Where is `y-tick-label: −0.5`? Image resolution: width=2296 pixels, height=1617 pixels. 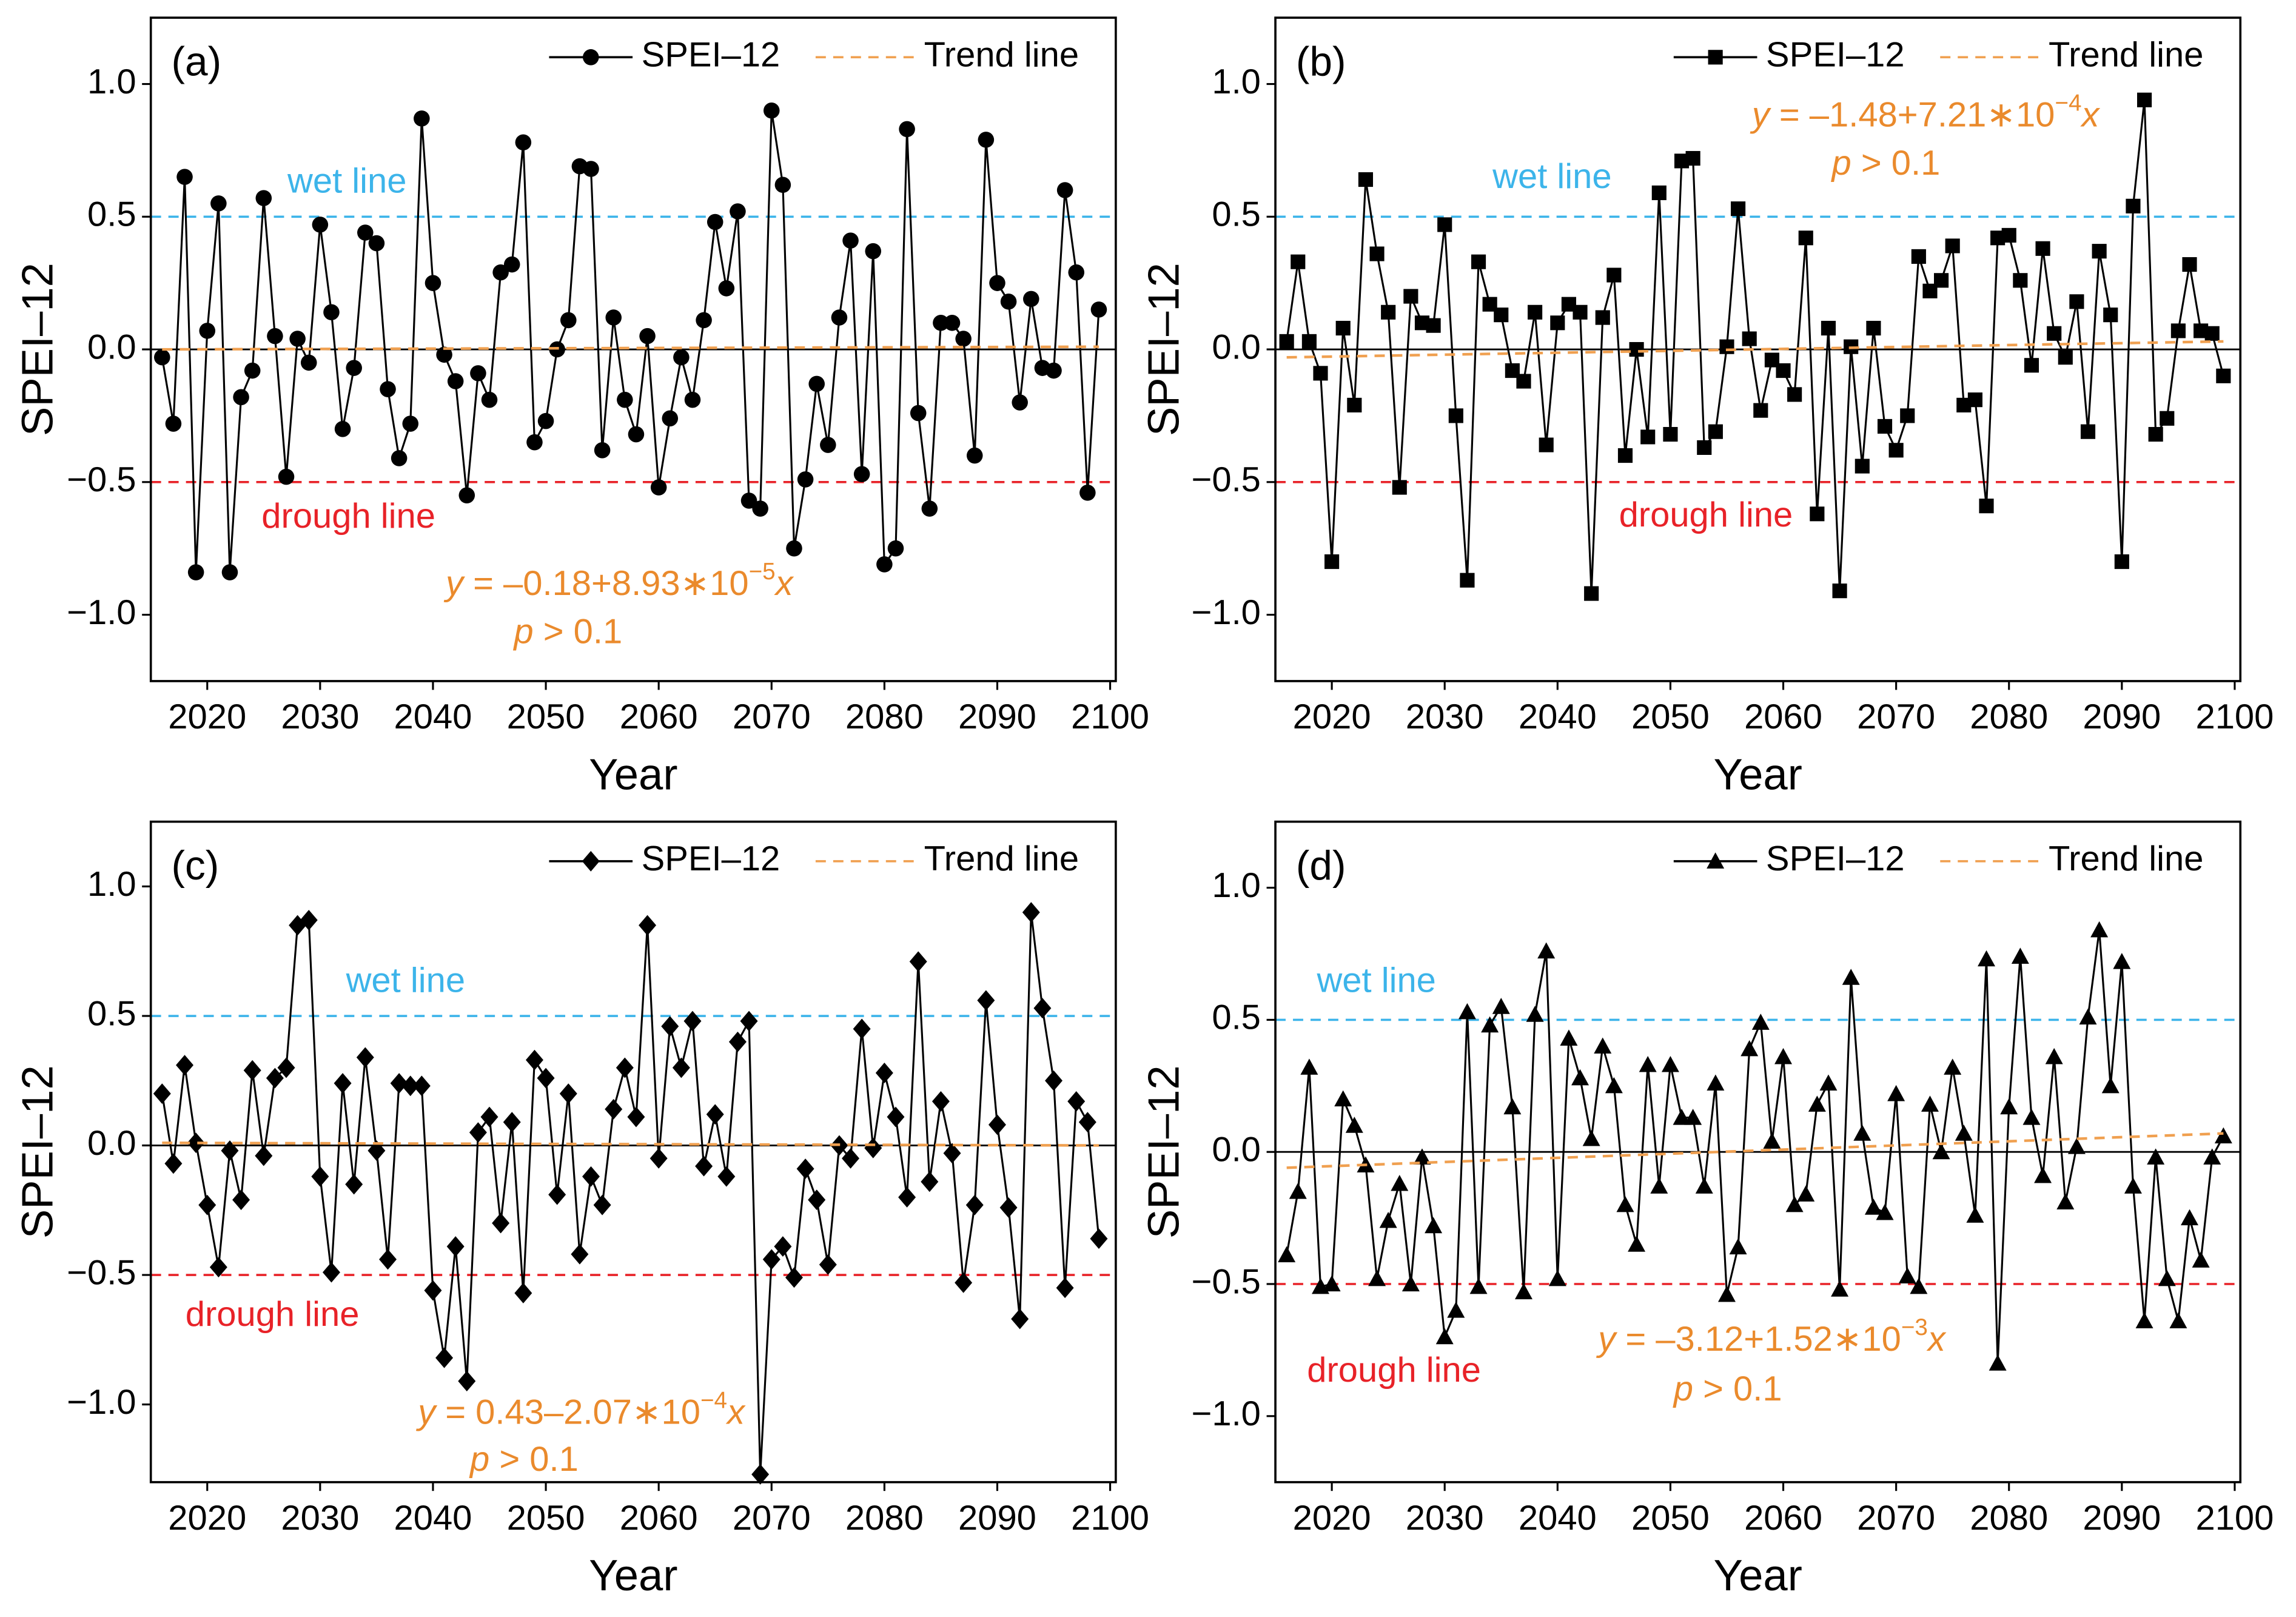 y-tick-label: −0.5 is located at coordinates (101, 1272).